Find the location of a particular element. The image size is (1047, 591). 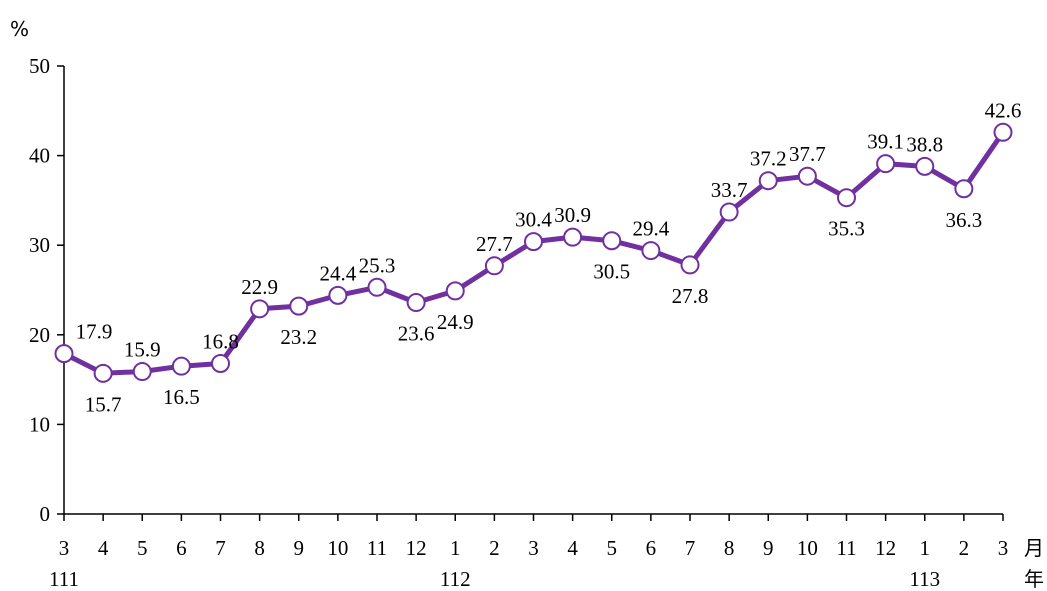

data-label: 37.7 is located at coordinates (807, 154).